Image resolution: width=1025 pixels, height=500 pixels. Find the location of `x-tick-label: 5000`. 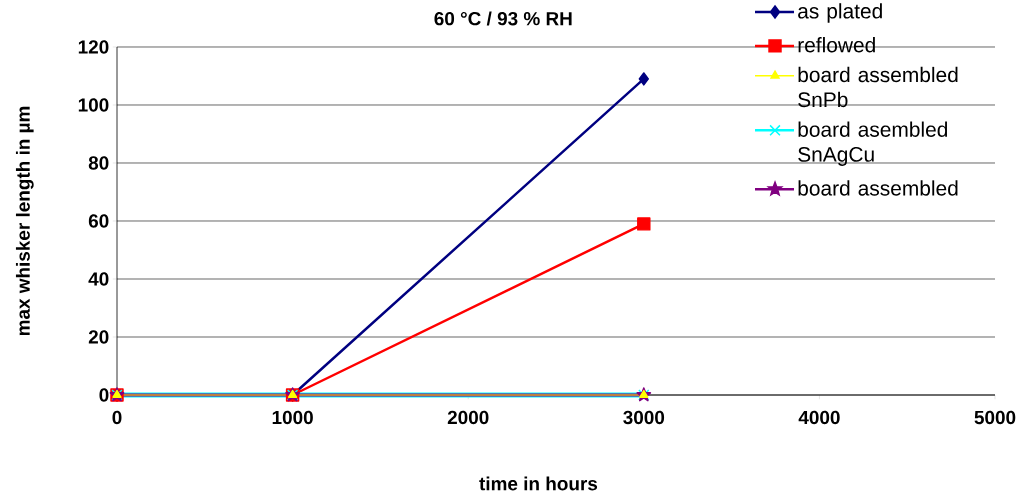

x-tick-label: 5000 is located at coordinates (995, 417).